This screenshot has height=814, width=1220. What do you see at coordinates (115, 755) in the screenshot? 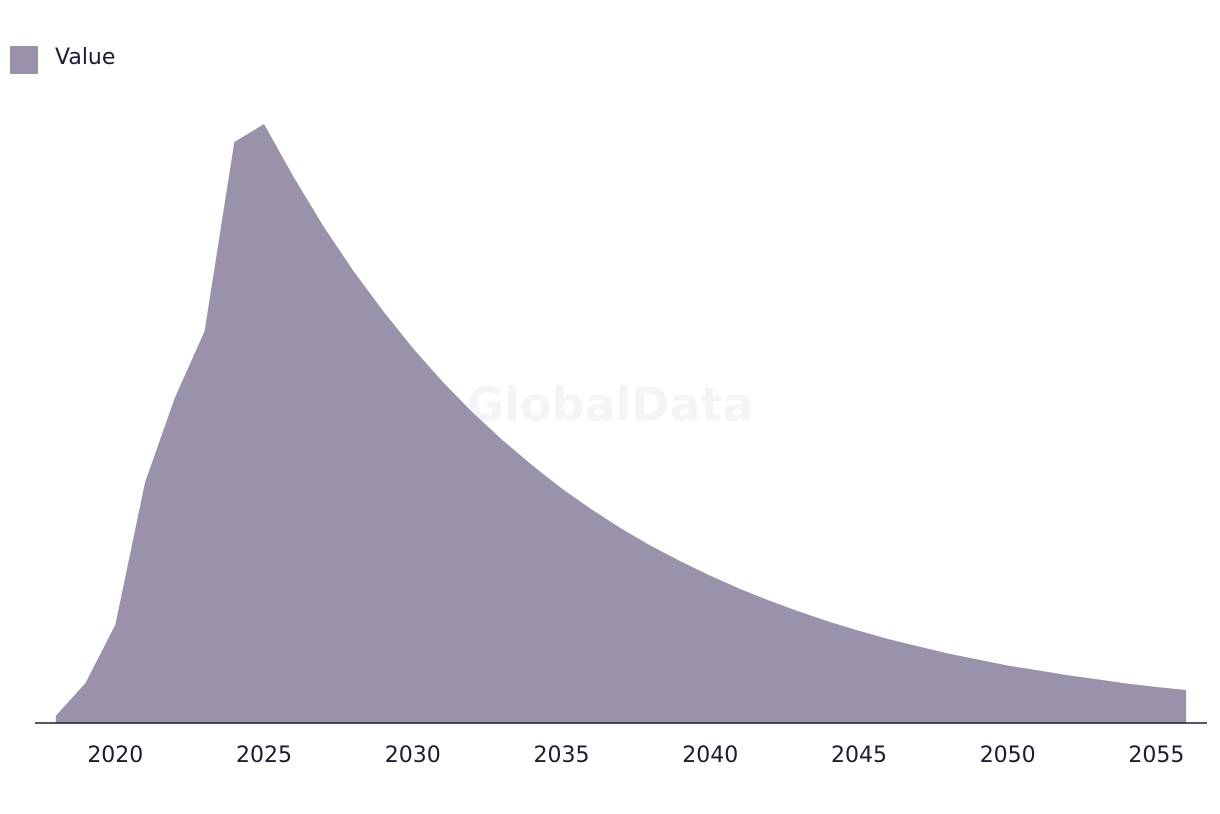
I see `x-tick-label: 2020` at bounding box center [115, 755].